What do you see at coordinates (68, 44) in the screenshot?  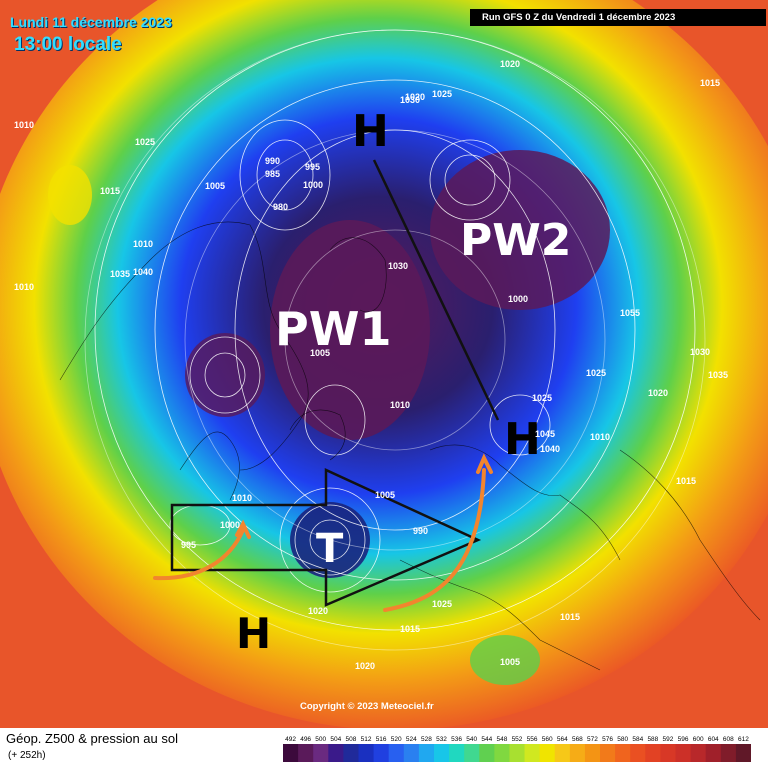 I see `forecast-time: 13:00 locale` at bounding box center [68, 44].